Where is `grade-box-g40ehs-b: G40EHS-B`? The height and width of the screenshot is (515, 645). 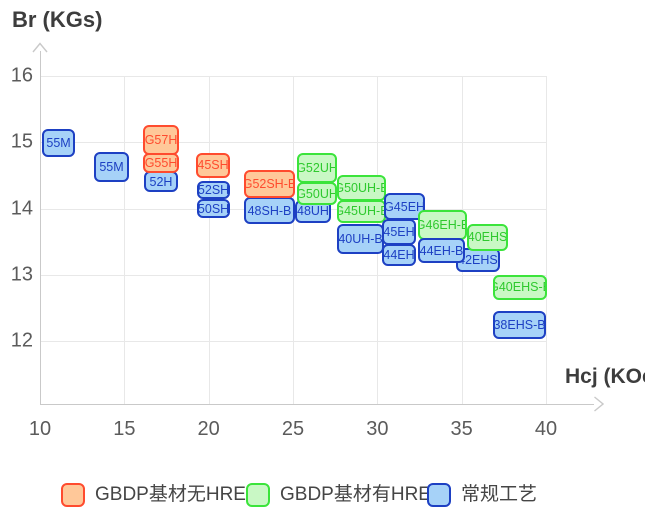
grade-box-g40ehs-b: G40EHS-B is located at coordinates (520, 287).